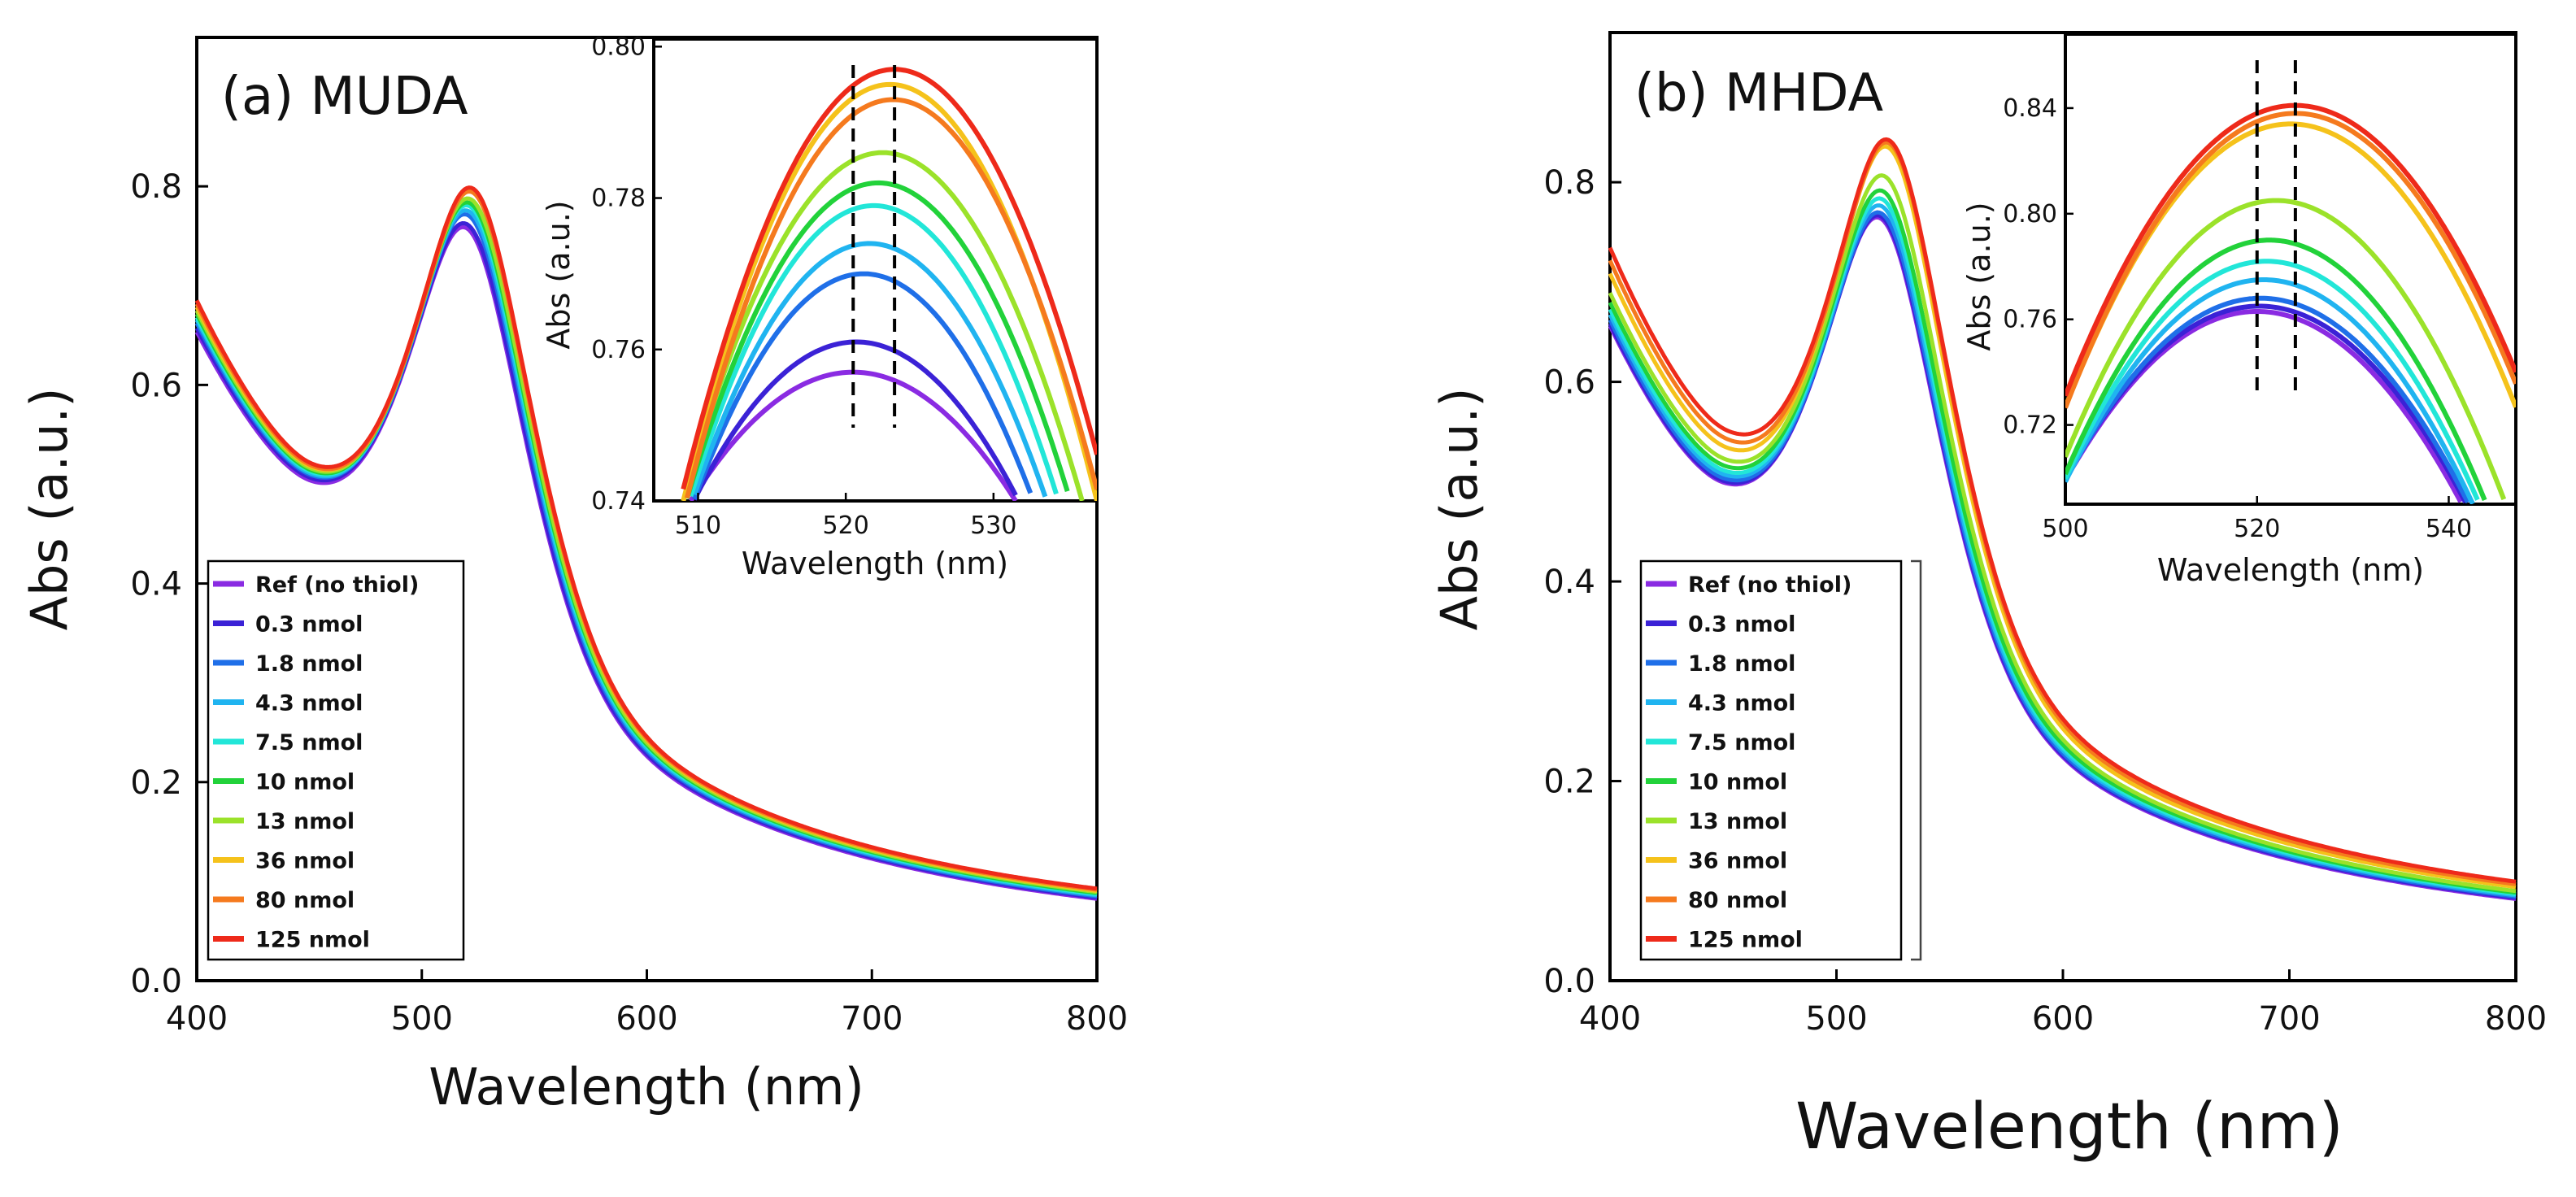  Describe the element at coordinates (1569, 183) in the screenshot. I see `panel-b-y-tick-label-4: 0.8` at that location.